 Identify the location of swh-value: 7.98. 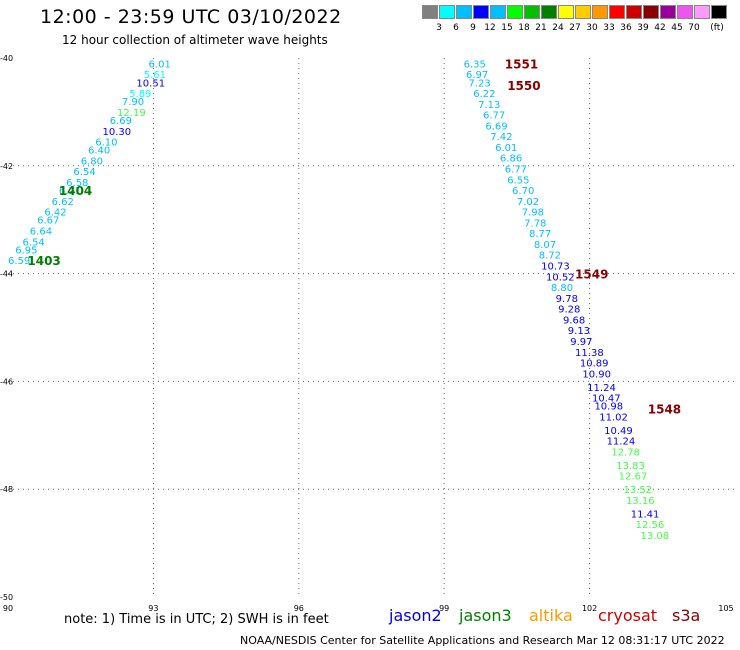
(533, 213).